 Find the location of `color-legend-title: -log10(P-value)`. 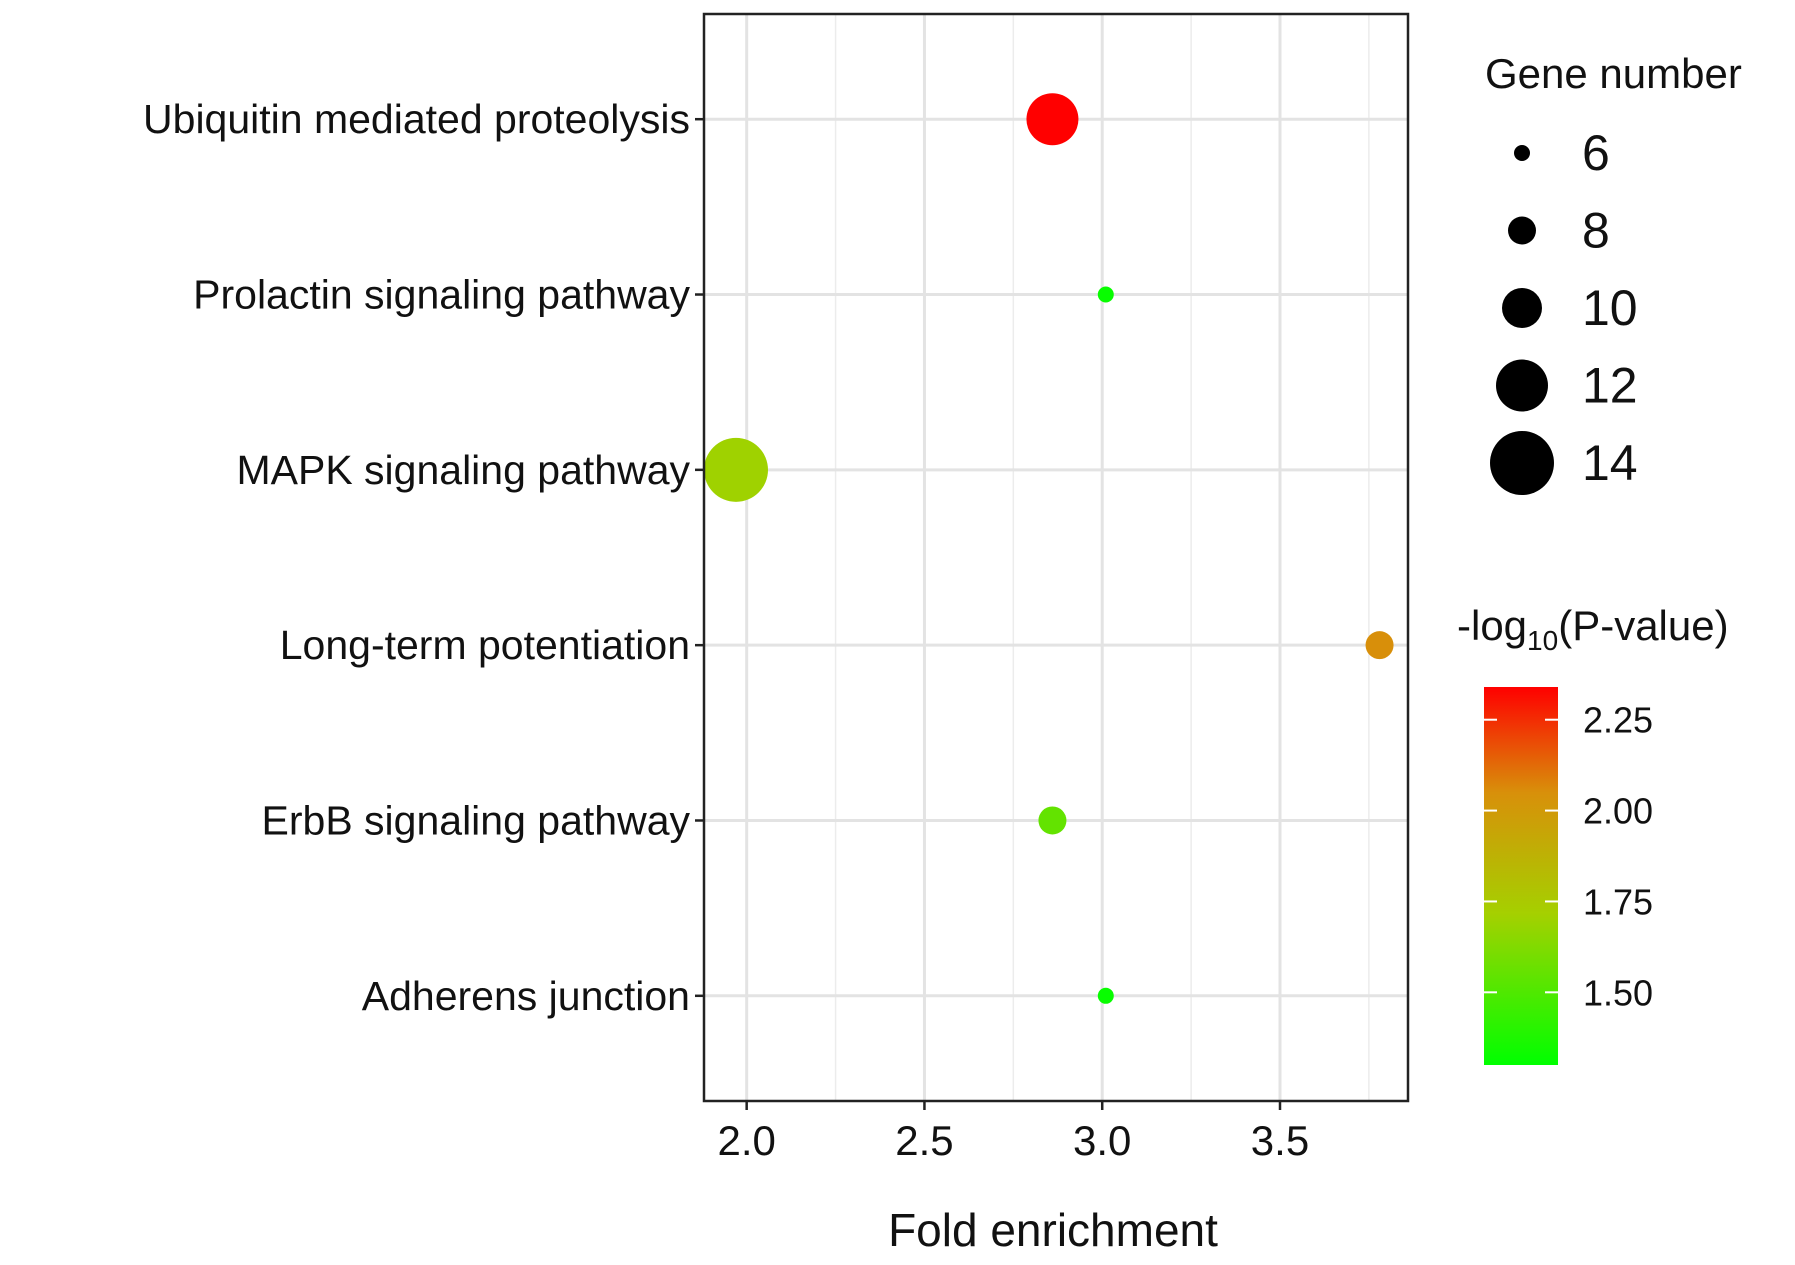

color-legend-title: -log10(P-value) is located at coordinates (1593, 629).